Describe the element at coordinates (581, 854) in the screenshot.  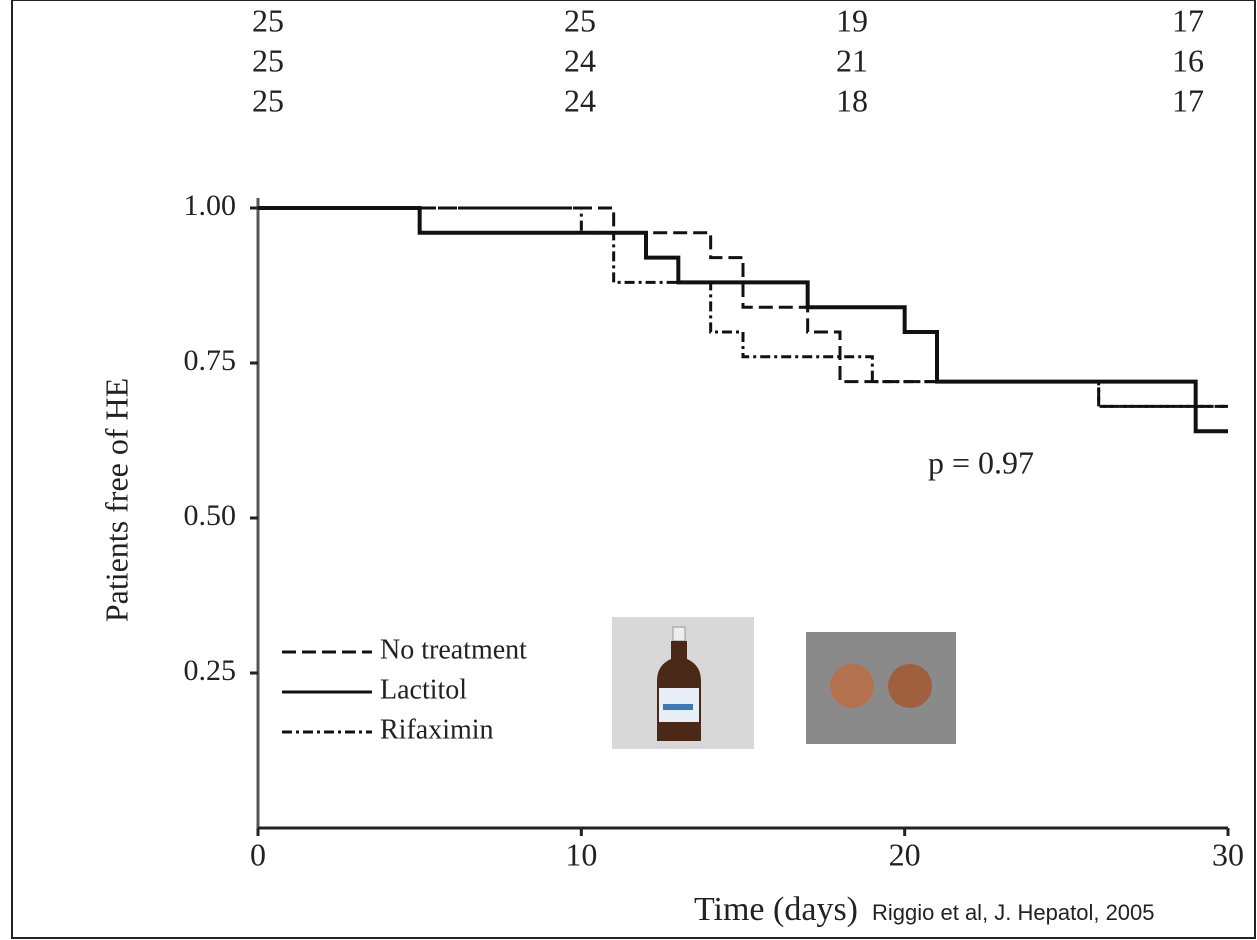
I see `x-tick-label: 10` at that location.